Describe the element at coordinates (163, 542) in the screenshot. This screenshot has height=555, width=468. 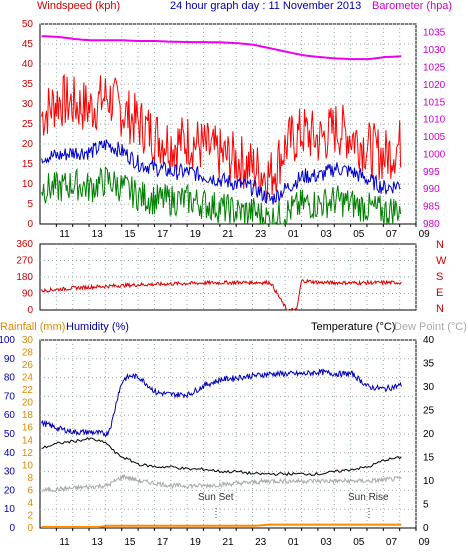
I see `temperature-x-tick-label: 17` at that location.